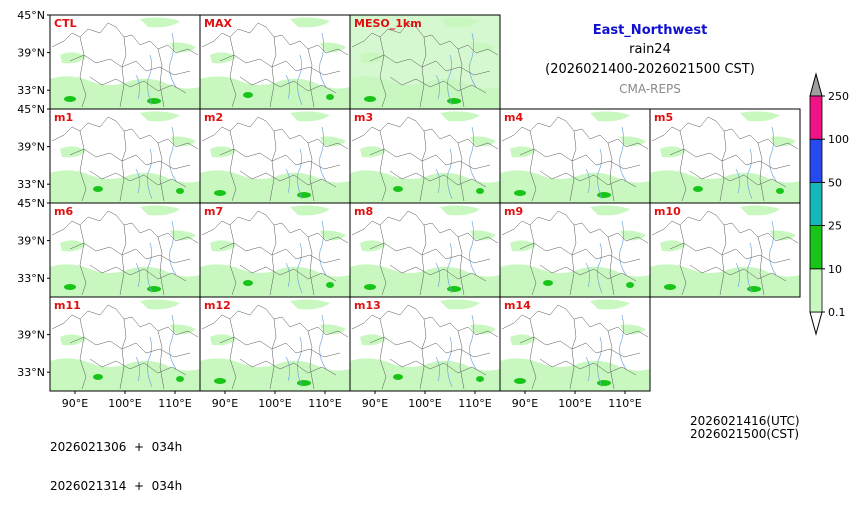  Describe the element at coordinates (829, 204) in the screenshot. I see `colorbar: 0.1 10 25 50 100 250` at that location.